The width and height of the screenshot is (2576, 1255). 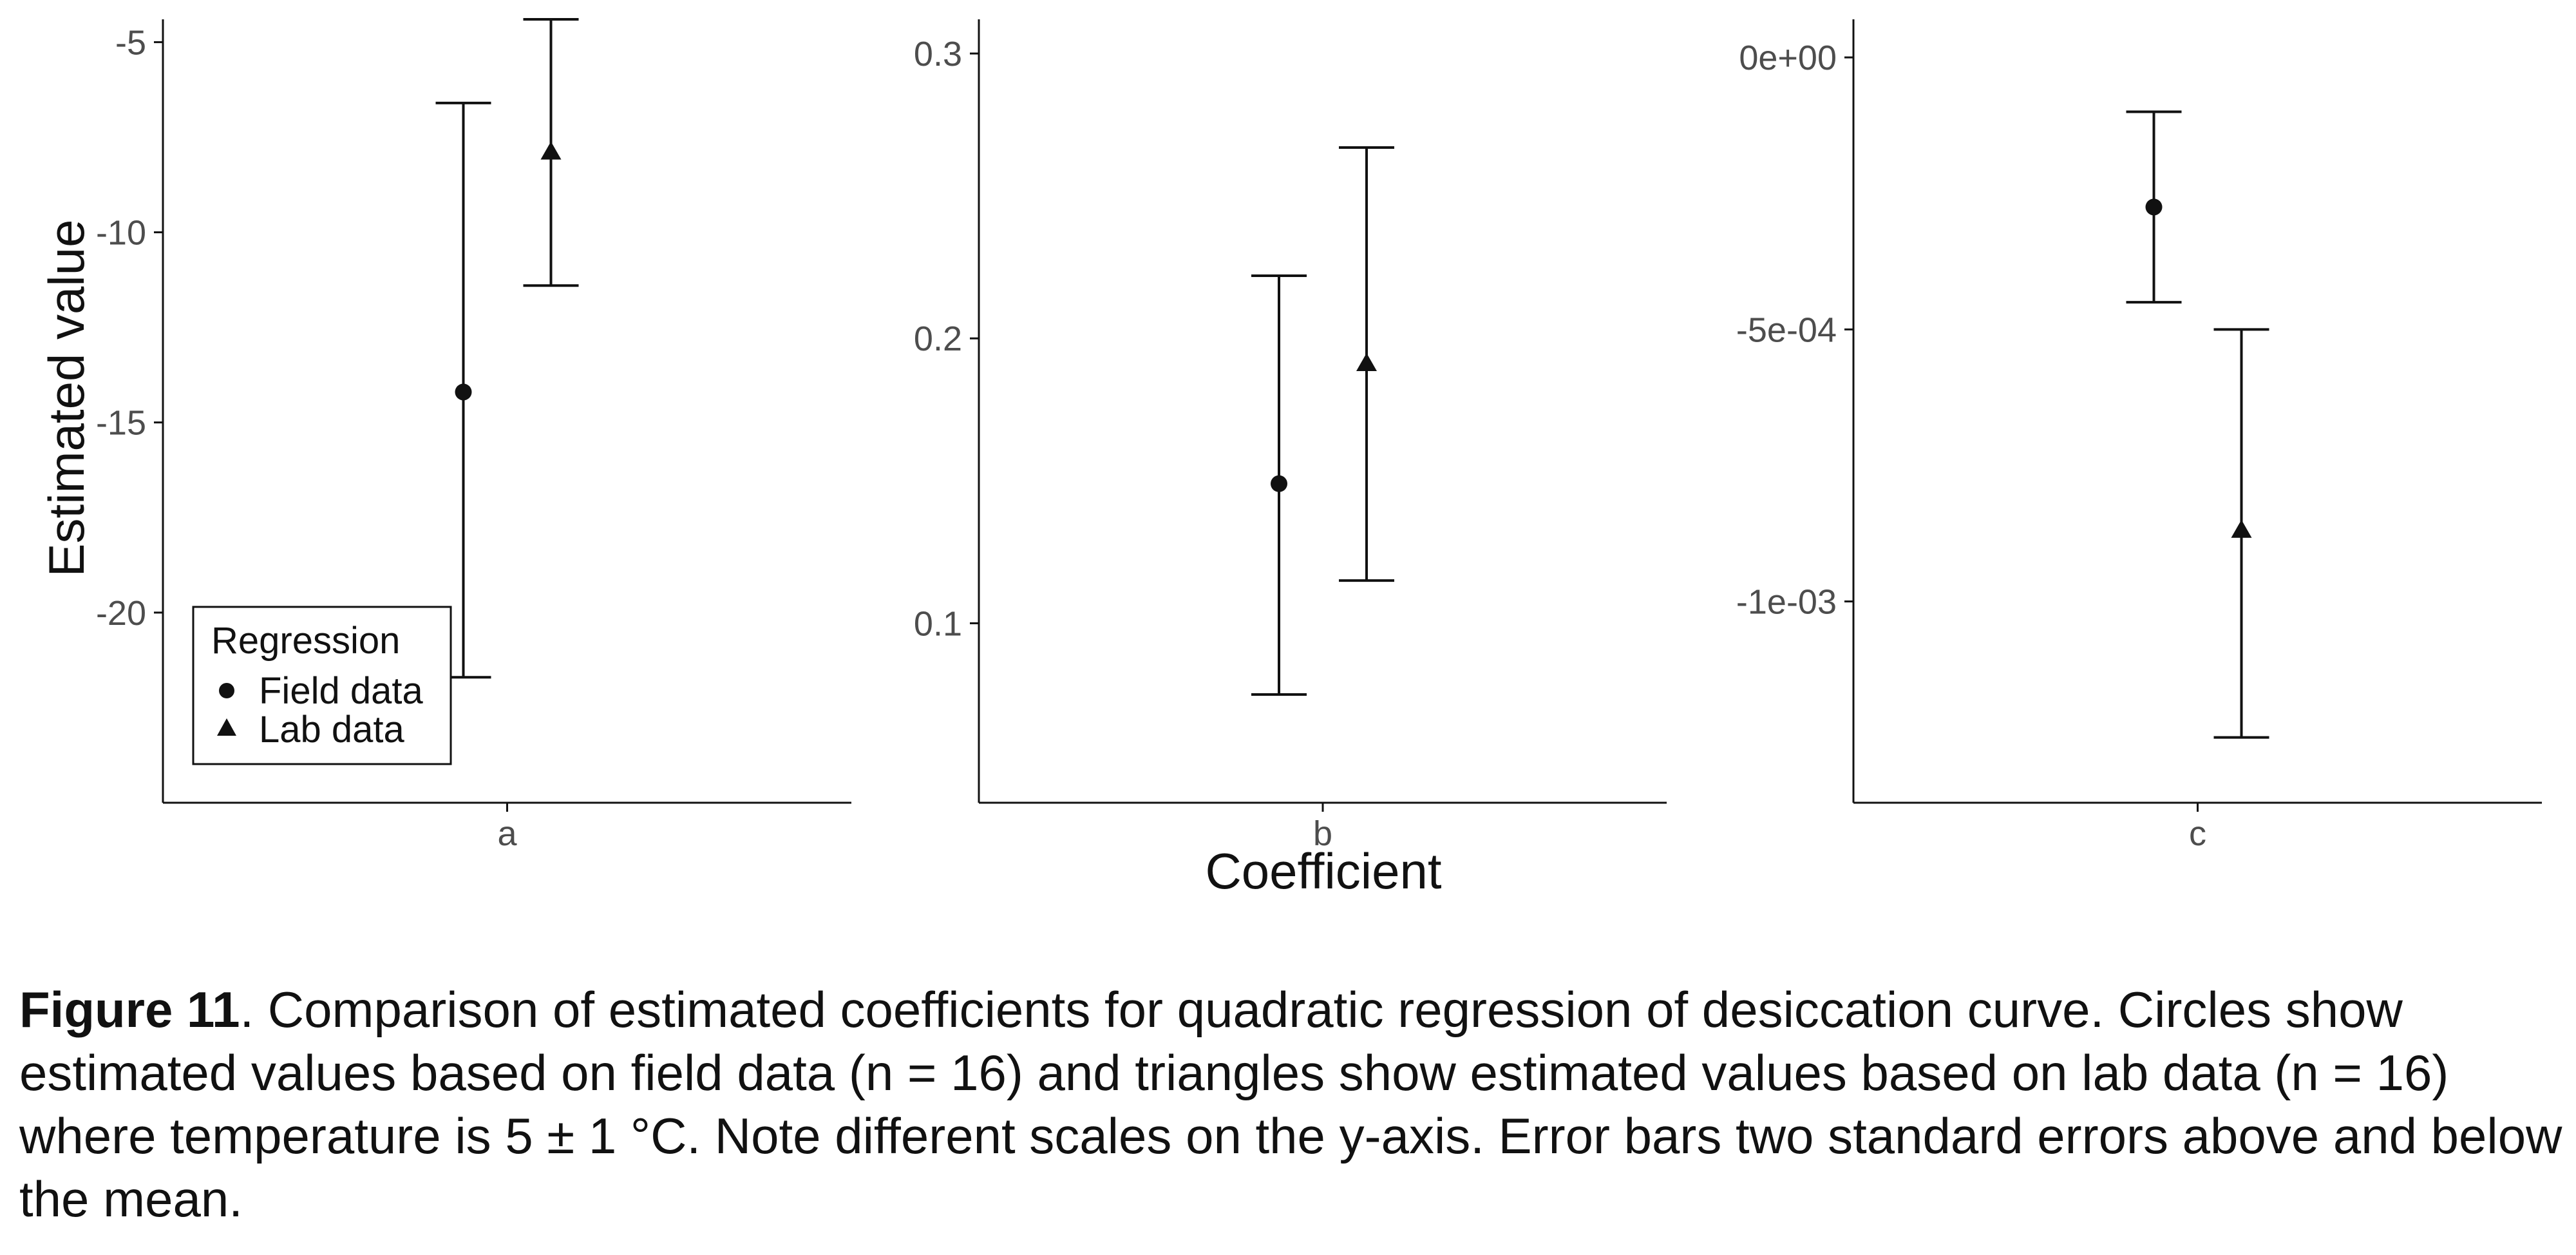 I want to click on x-tick-label: c, so click(x=2198, y=833).